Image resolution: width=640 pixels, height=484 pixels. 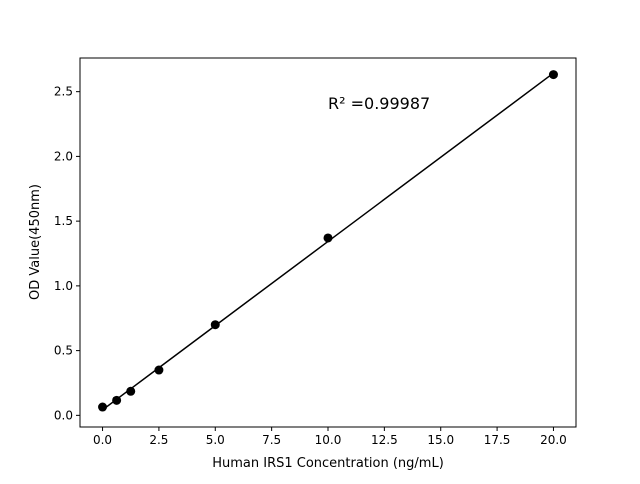 What do you see at coordinates (63, 156) in the screenshot?
I see `y-tick-label: 2.0` at bounding box center [63, 156].